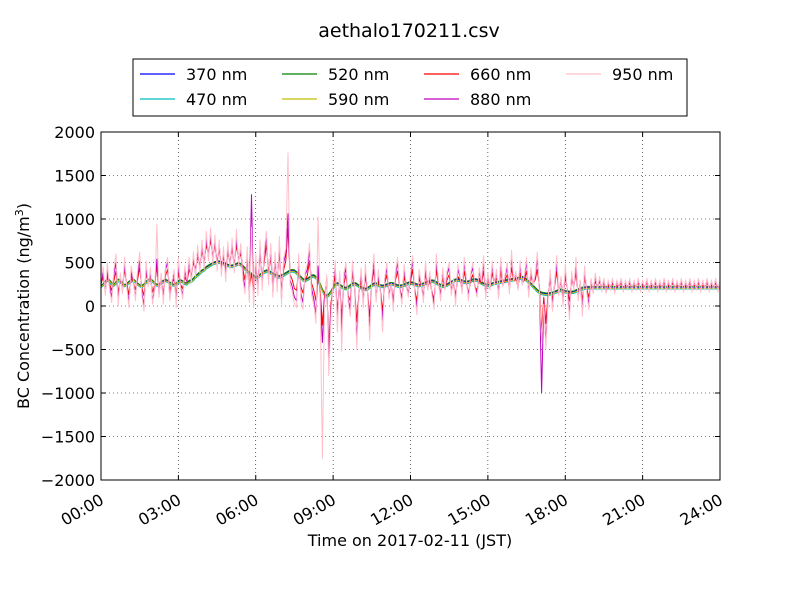 This screenshot has width=800, height=600. What do you see at coordinates (19, 212) in the screenshot?
I see `y-axis-title-superscript: 3` at bounding box center [19, 212].